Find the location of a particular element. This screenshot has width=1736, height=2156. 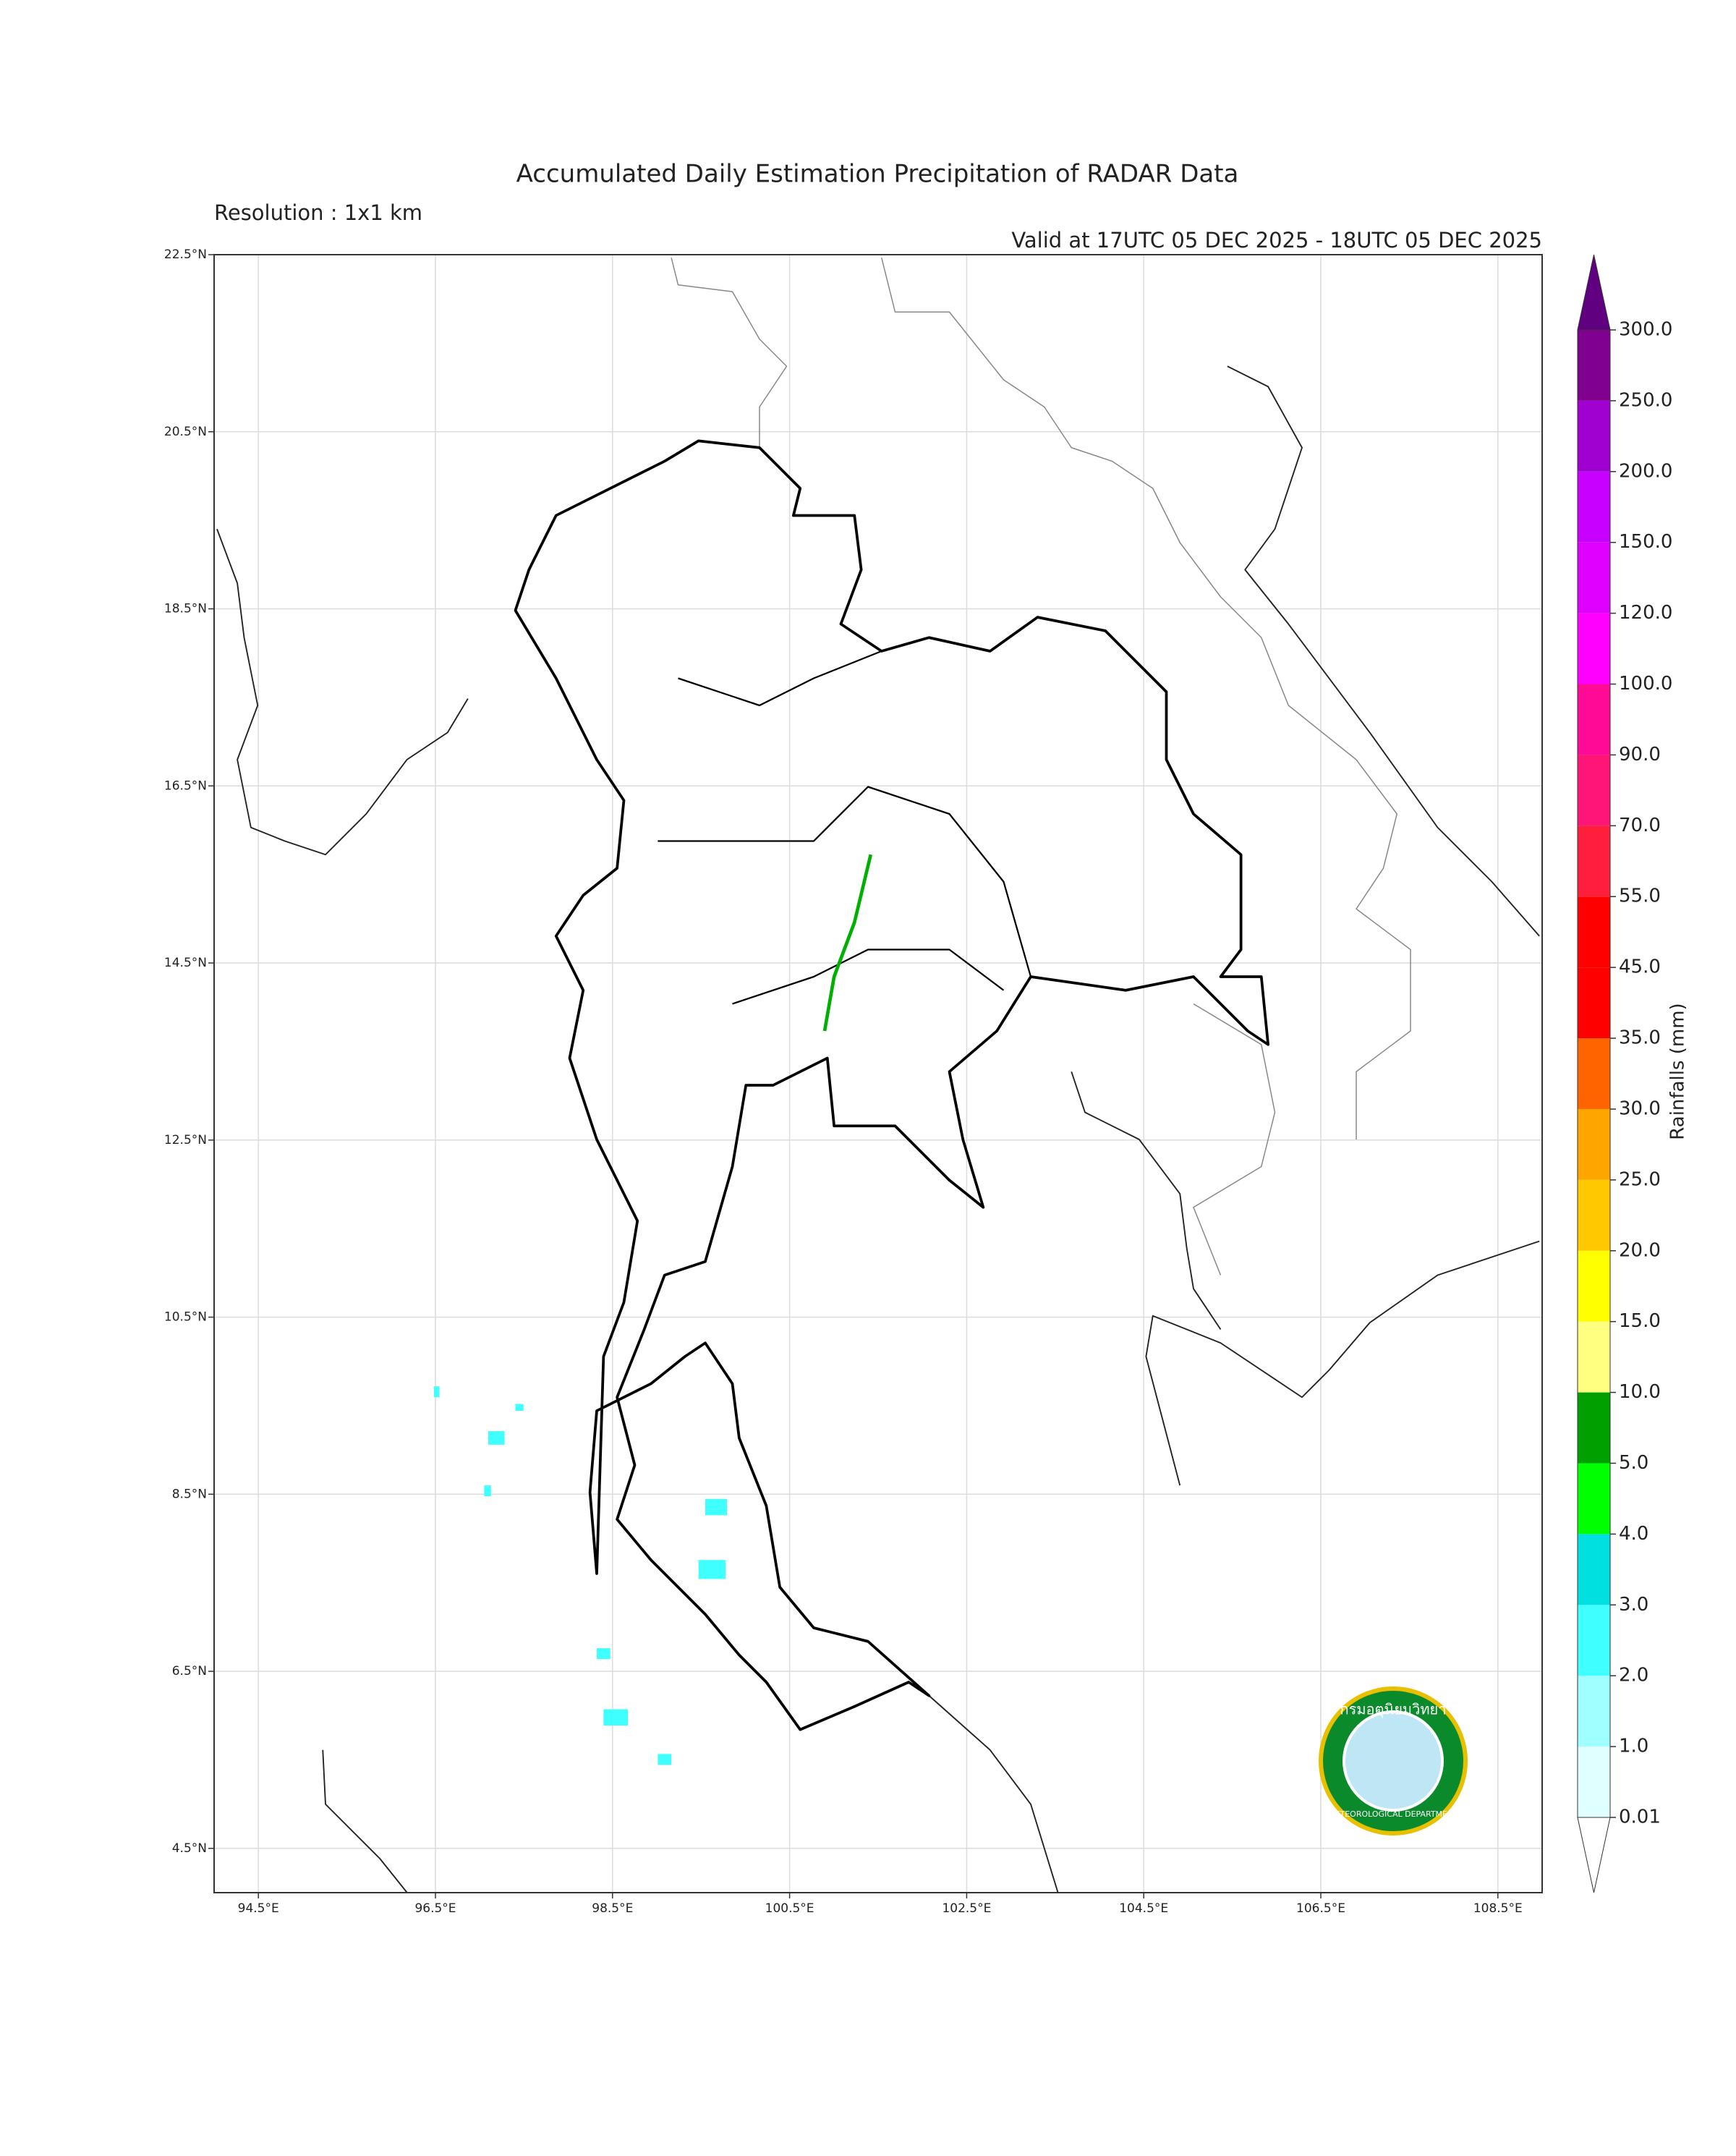

logo-thai: กรมอุตุนิยมวิทยา is located at coordinates (1394, 1710).